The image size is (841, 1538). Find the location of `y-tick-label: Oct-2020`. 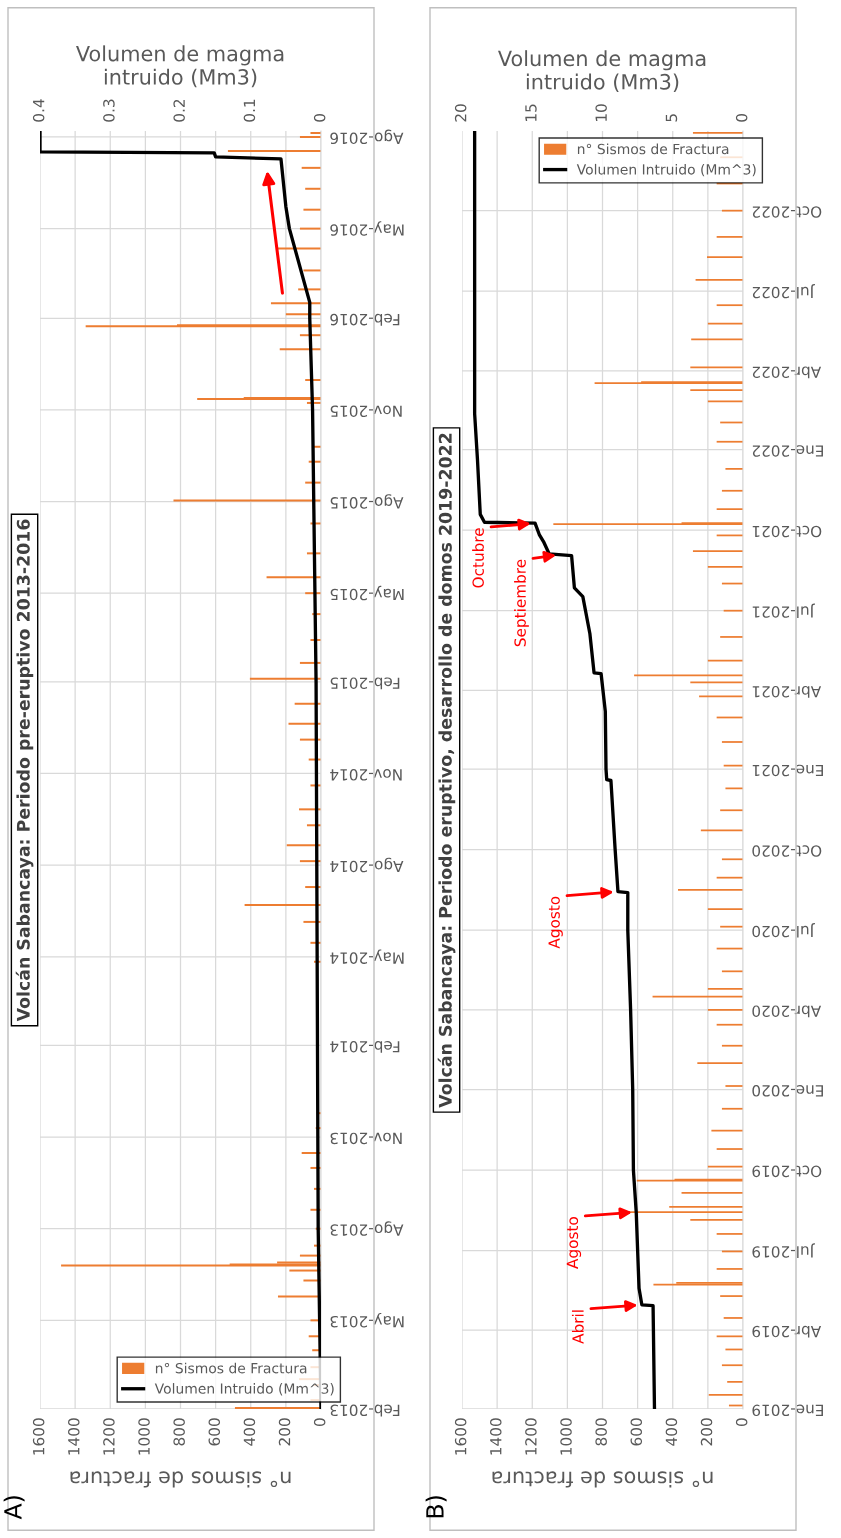

y-tick-label: Oct-2020 is located at coordinates (787, 851).